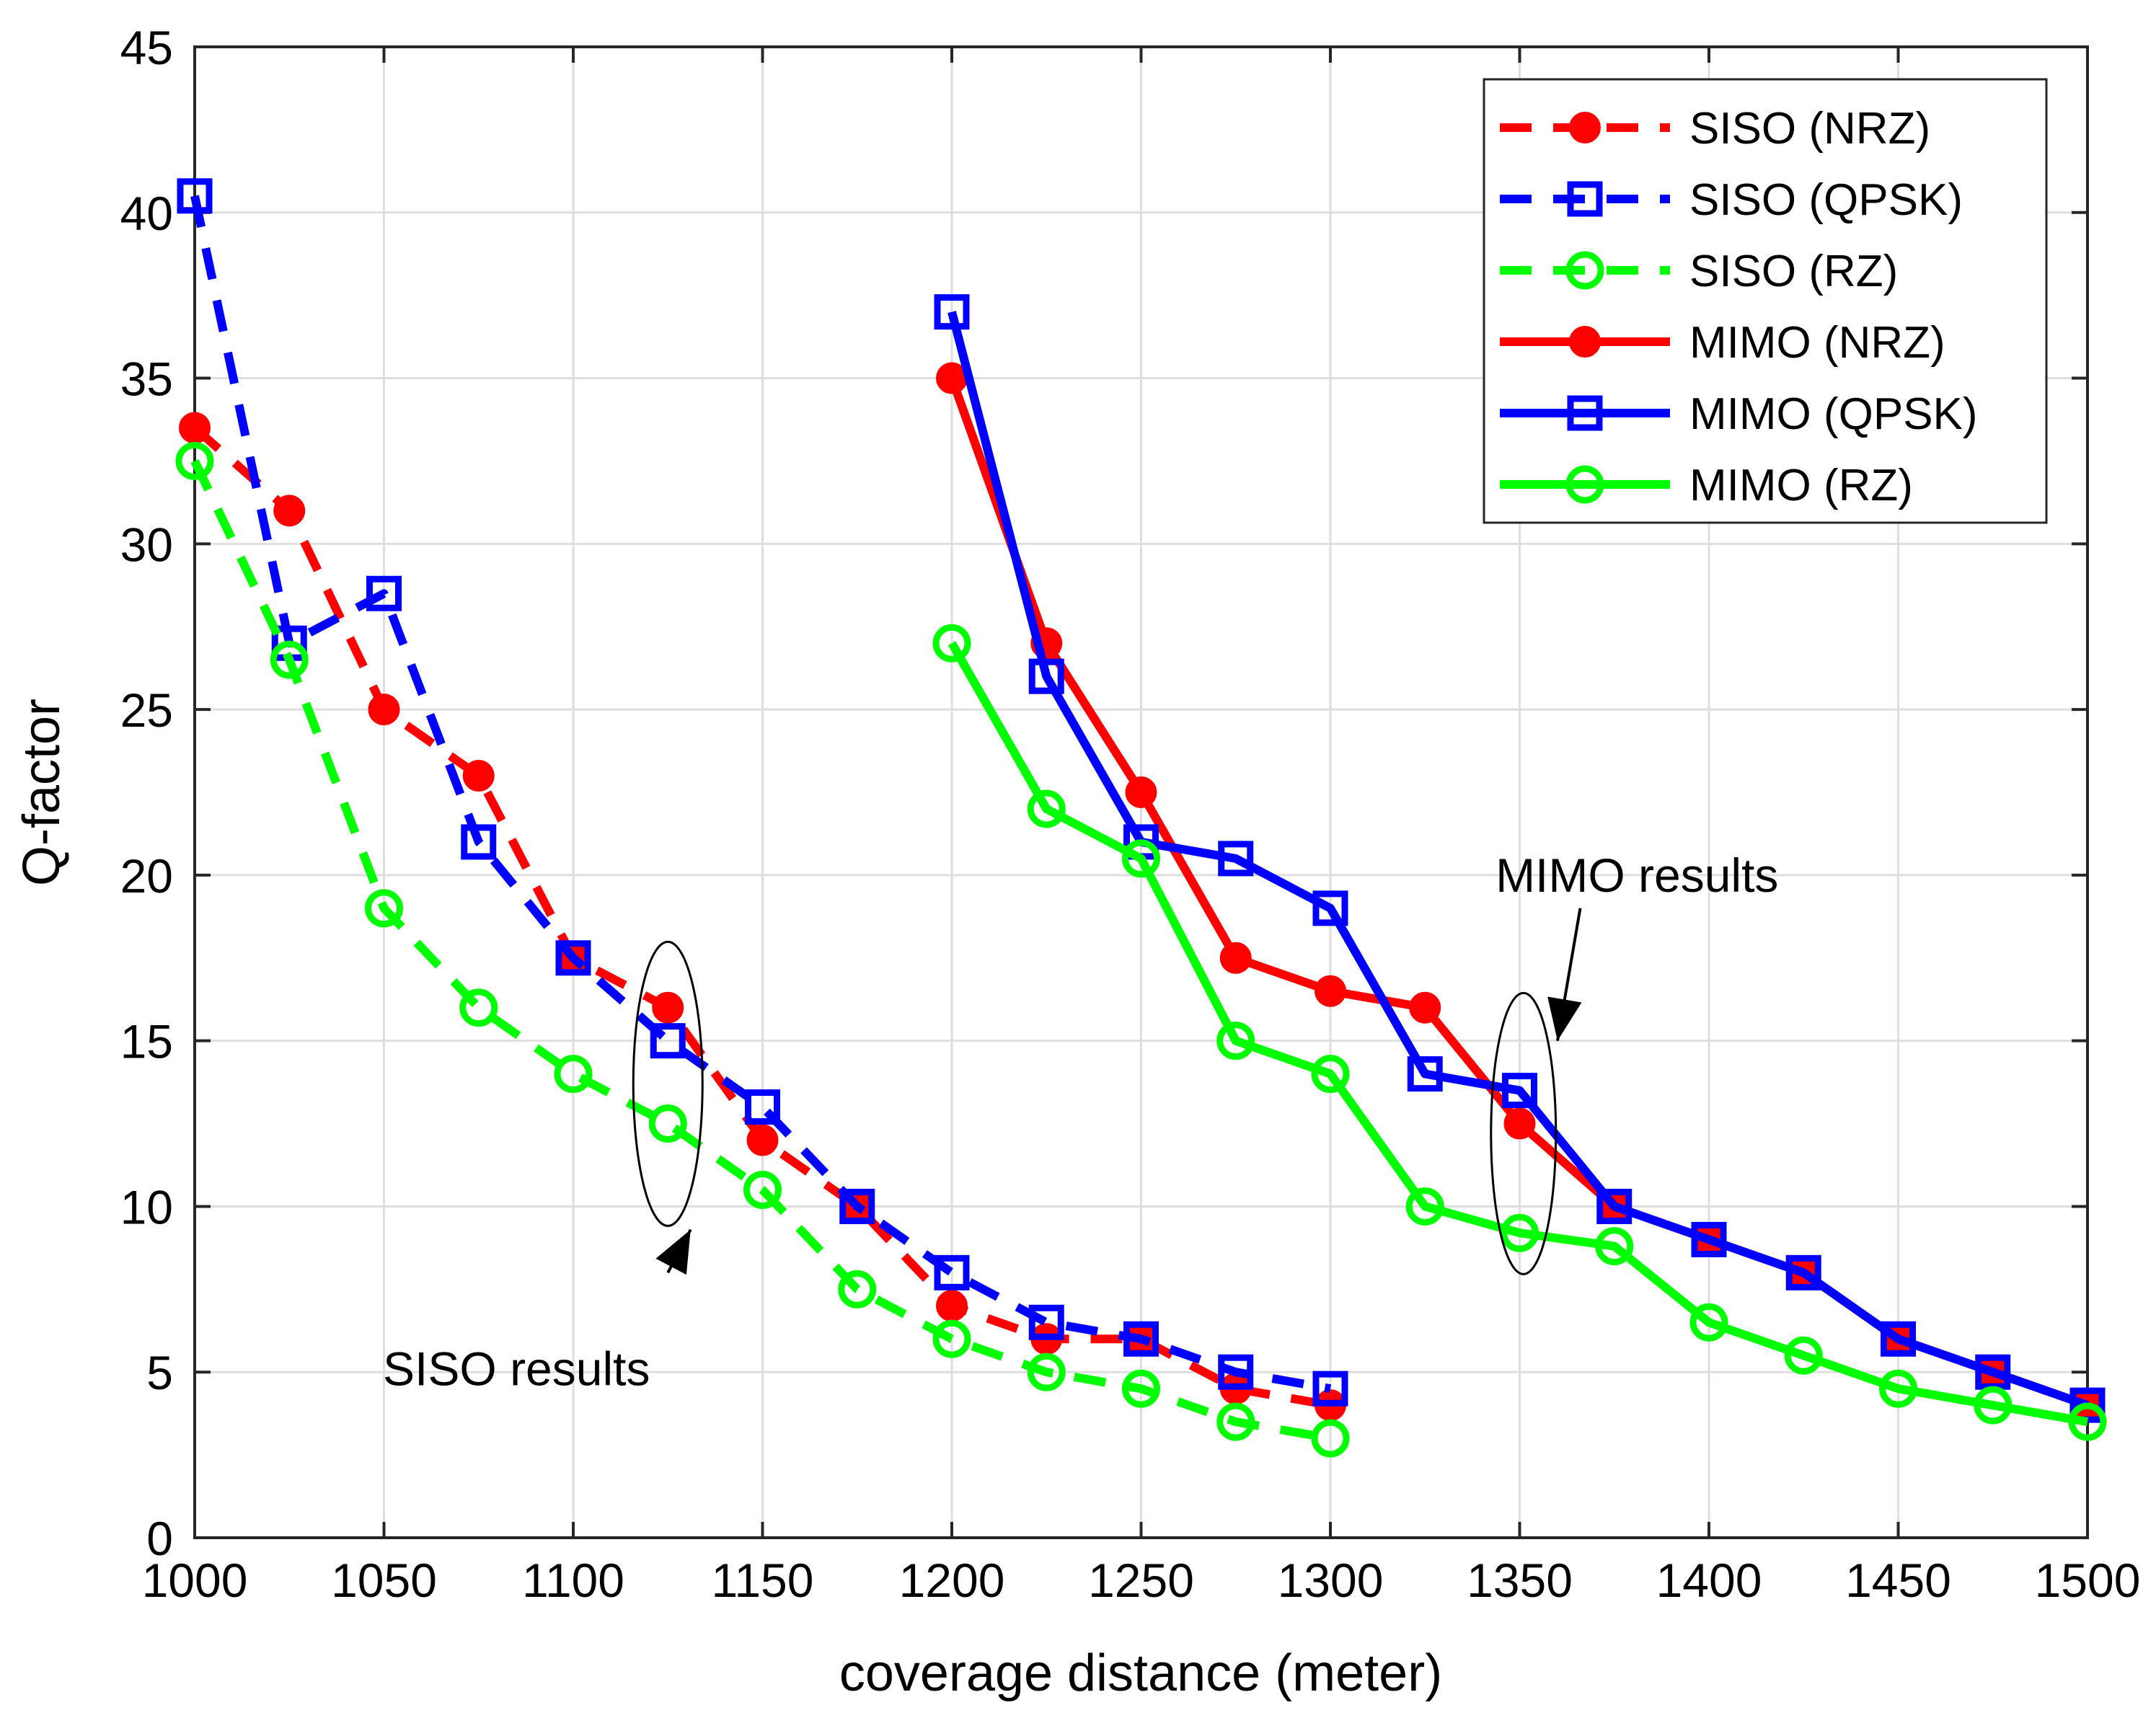 The width and height of the screenshot is (2156, 1736). Describe the element at coordinates (159, 1372) in the screenshot. I see `y-tick-label: 5` at that location.